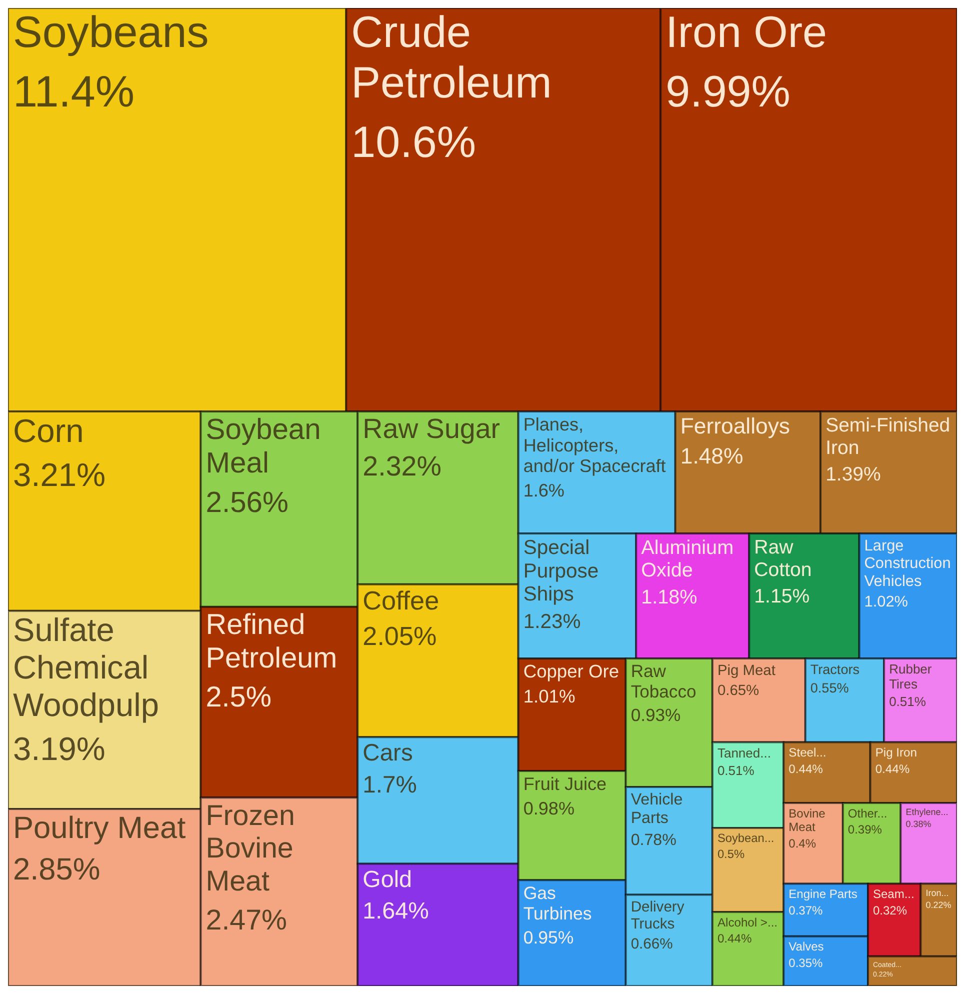 This screenshot has height=994, width=965. Describe the element at coordinates (829, 688) in the screenshot. I see `data-label: 0.55%` at that location.